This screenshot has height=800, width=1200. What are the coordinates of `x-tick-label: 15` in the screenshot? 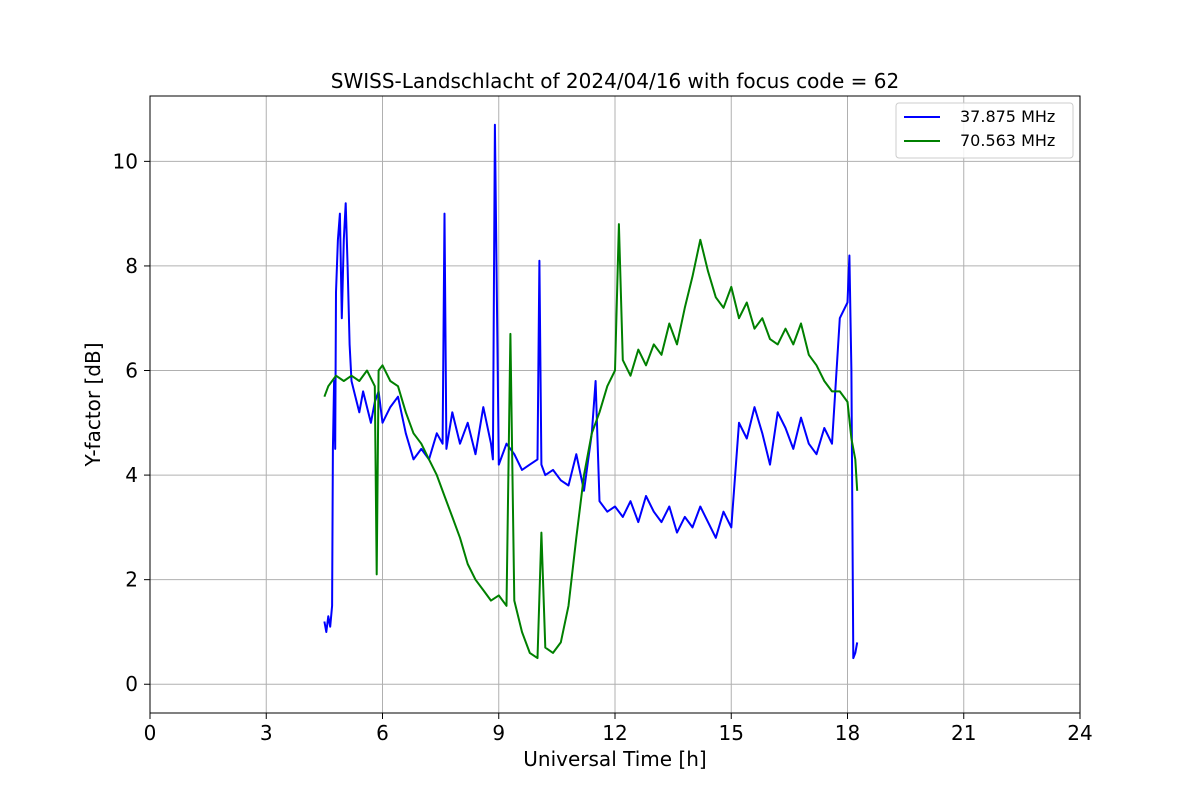 It's located at (731, 733).